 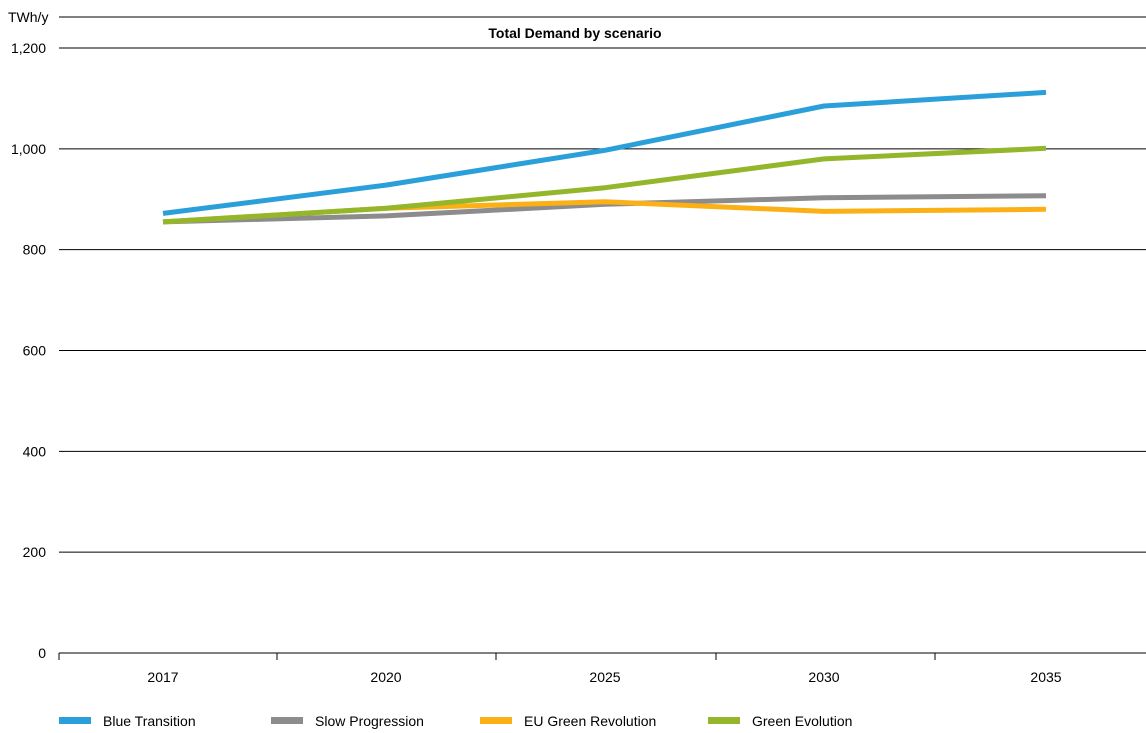 I want to click on y-axis-tick-labels: 0 200 400 600 800 1,000 1,200, so click(x=28, y=350).